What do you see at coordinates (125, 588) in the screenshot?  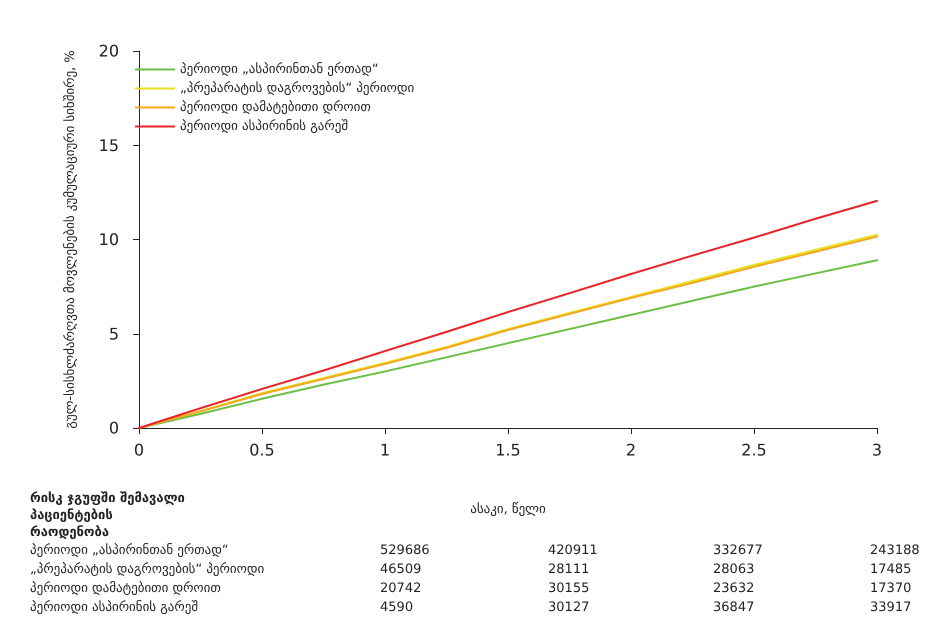 I see `text: პერიოდი დამატებითი დროით` at bounding box center [125, 588].